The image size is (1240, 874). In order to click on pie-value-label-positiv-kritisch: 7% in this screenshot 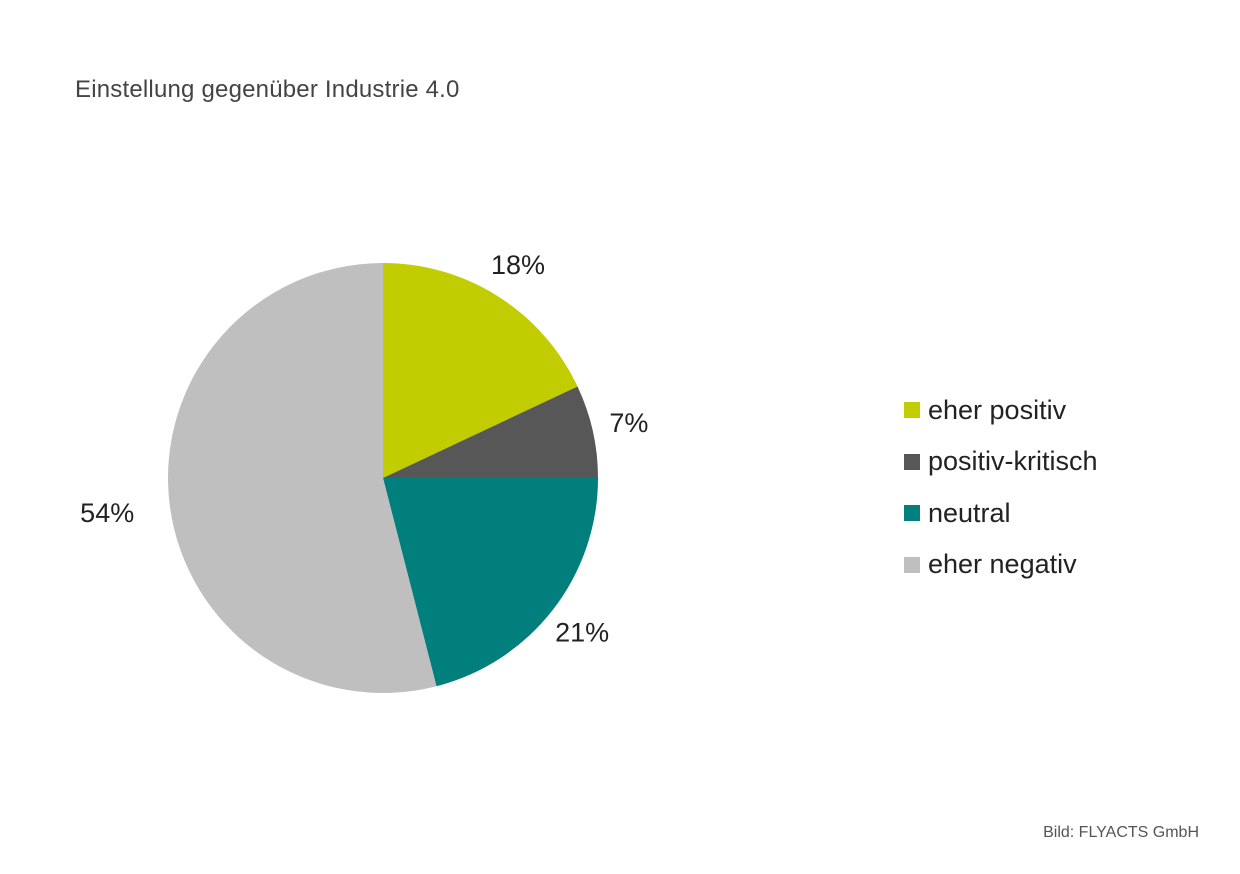, I will do `click(628, 423)`.